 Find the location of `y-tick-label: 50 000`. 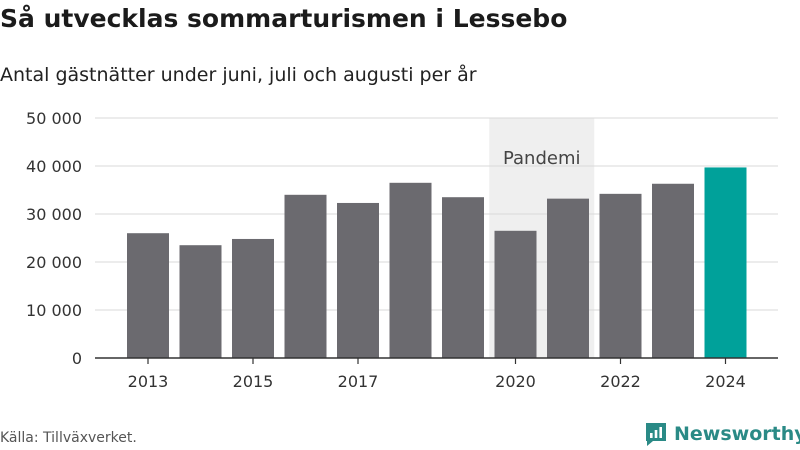

y-tick-label: 50 000 is located at coordinates (54, 118).